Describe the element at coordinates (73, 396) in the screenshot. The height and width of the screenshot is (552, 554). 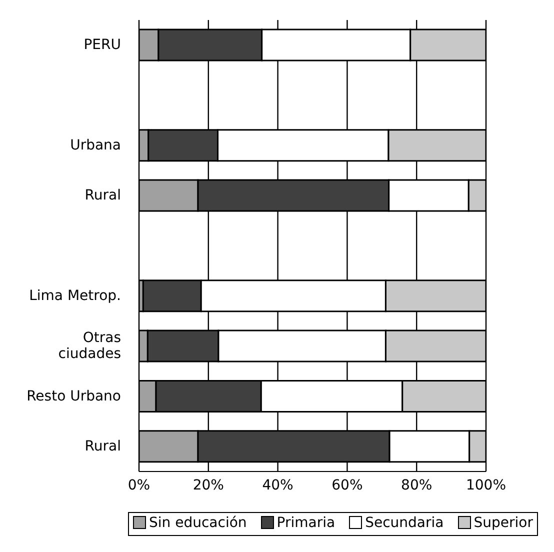
I see `y-tick-label: Resto Urbano` at that location.